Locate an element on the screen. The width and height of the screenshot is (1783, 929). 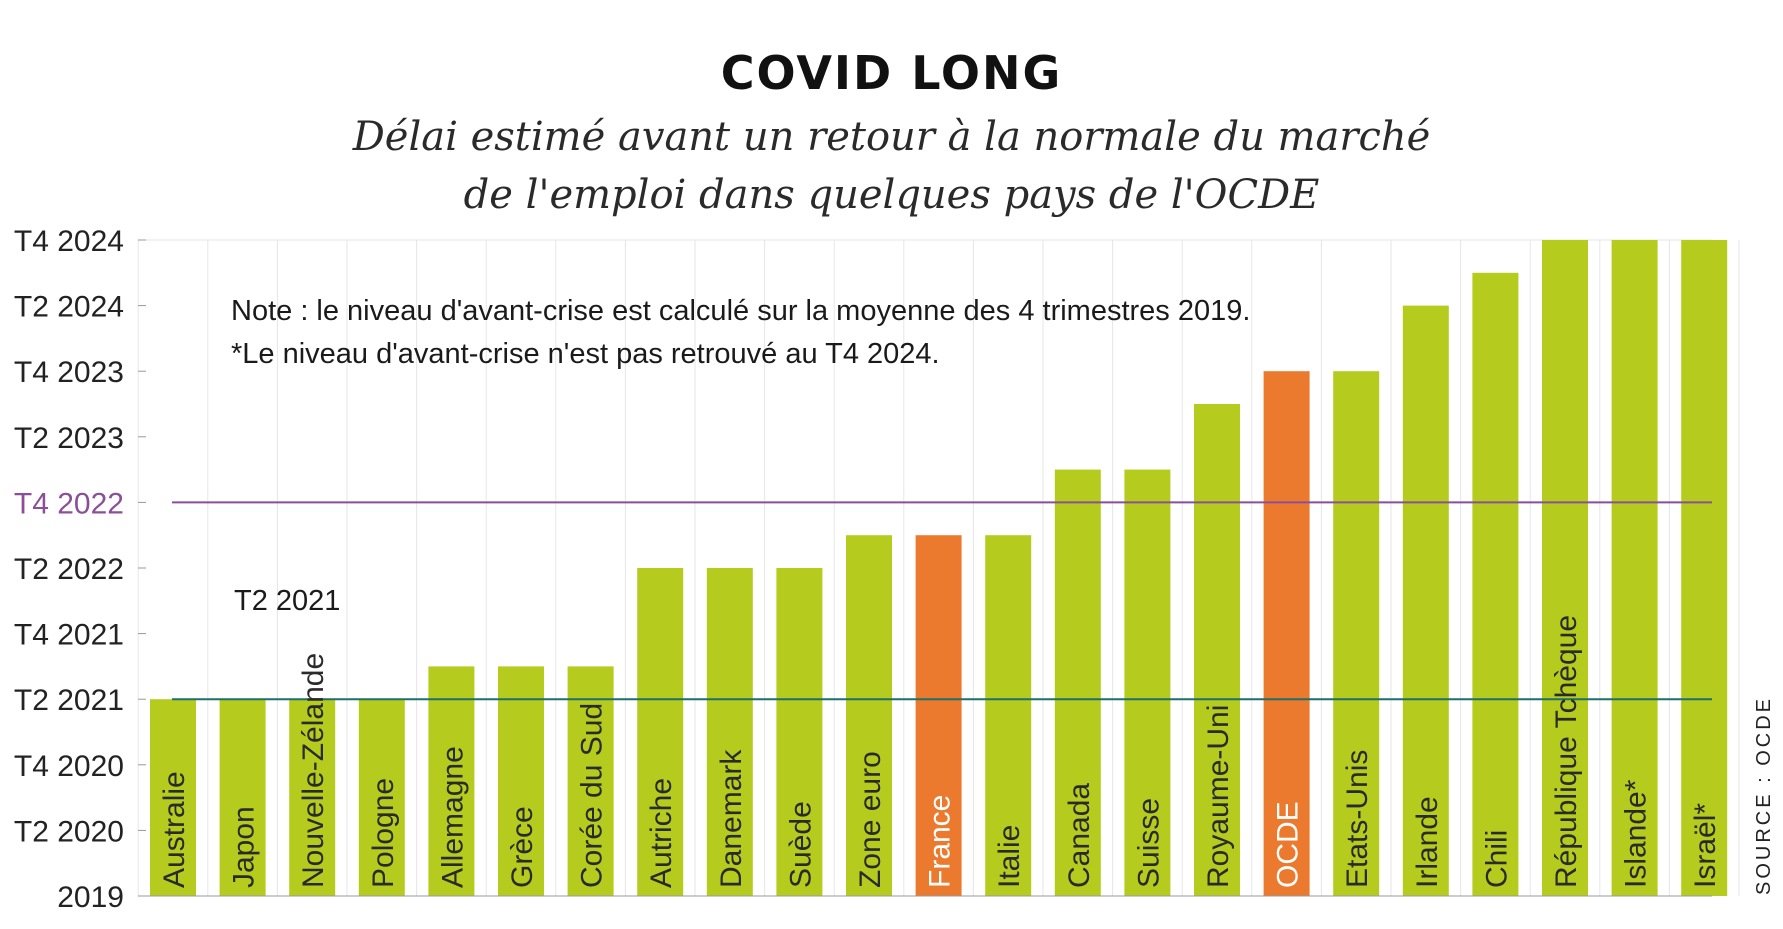
bar-label: République Tchèque is located at coordinates (1566, 751).